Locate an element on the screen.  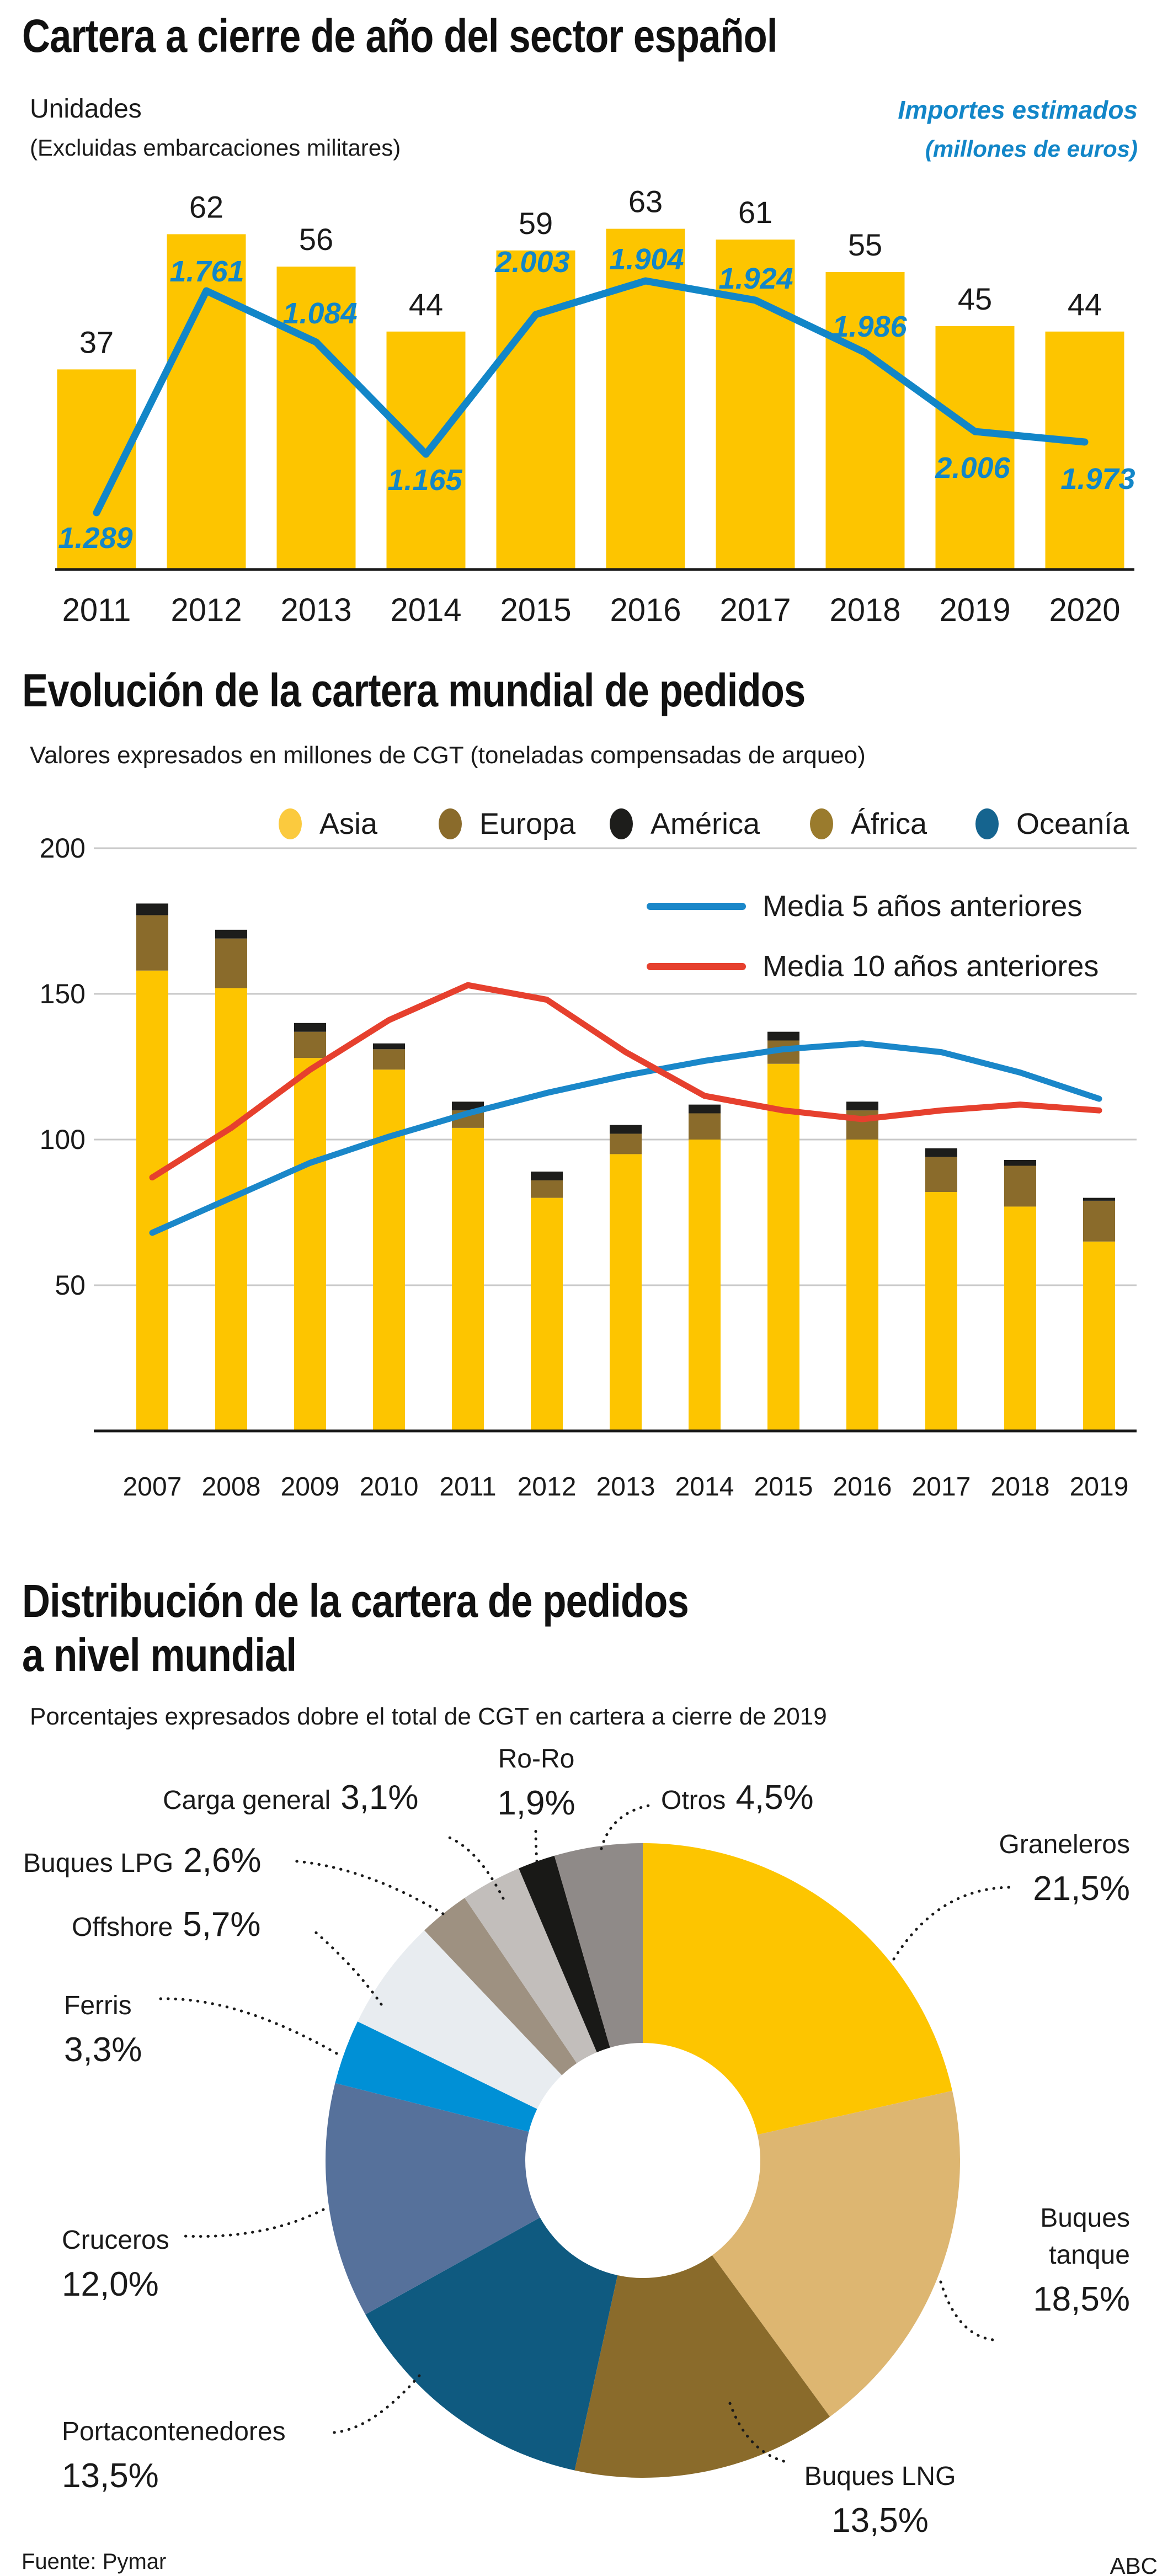
chart2-year-label: 2017 is located at coordinates (942, 1487).